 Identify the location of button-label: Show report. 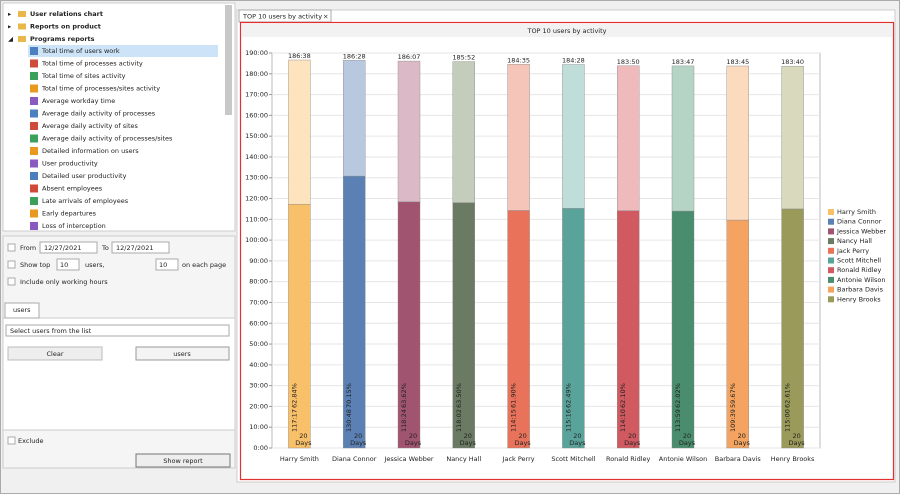
(183, 461).